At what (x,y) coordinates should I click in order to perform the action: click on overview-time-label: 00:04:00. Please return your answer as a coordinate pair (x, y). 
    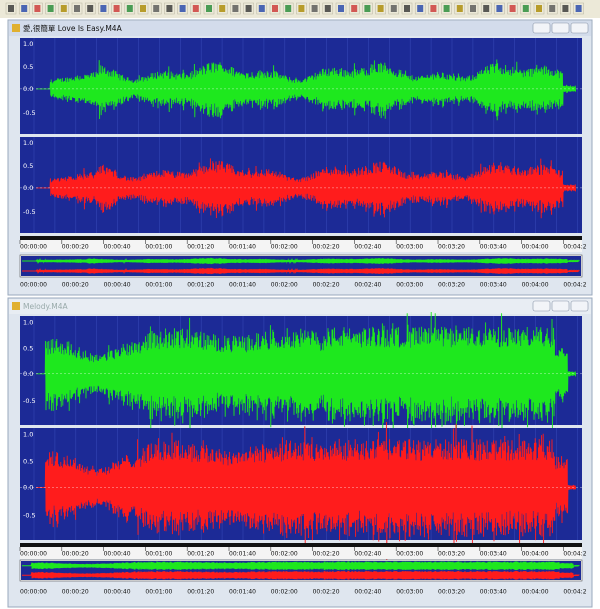
    Looking at the image, I should click on (535, 592).